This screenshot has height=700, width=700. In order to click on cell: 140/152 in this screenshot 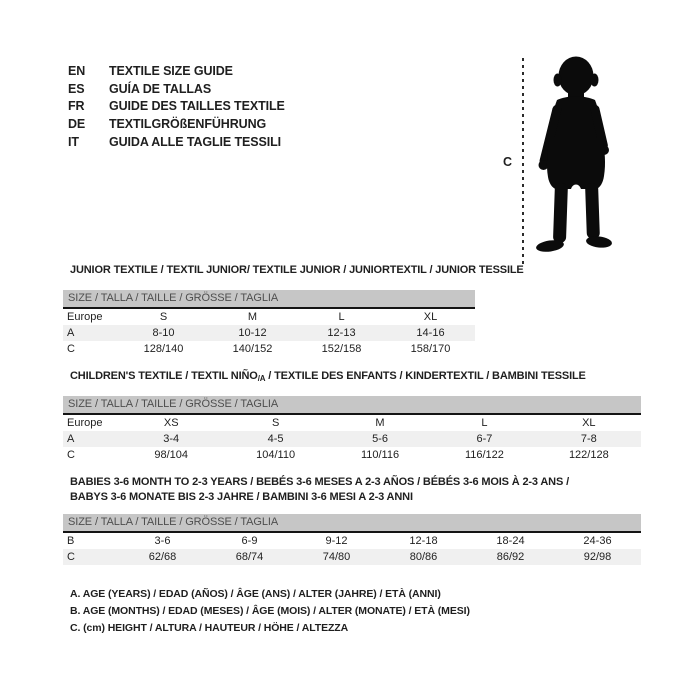, I will do `click(252, 349)`.